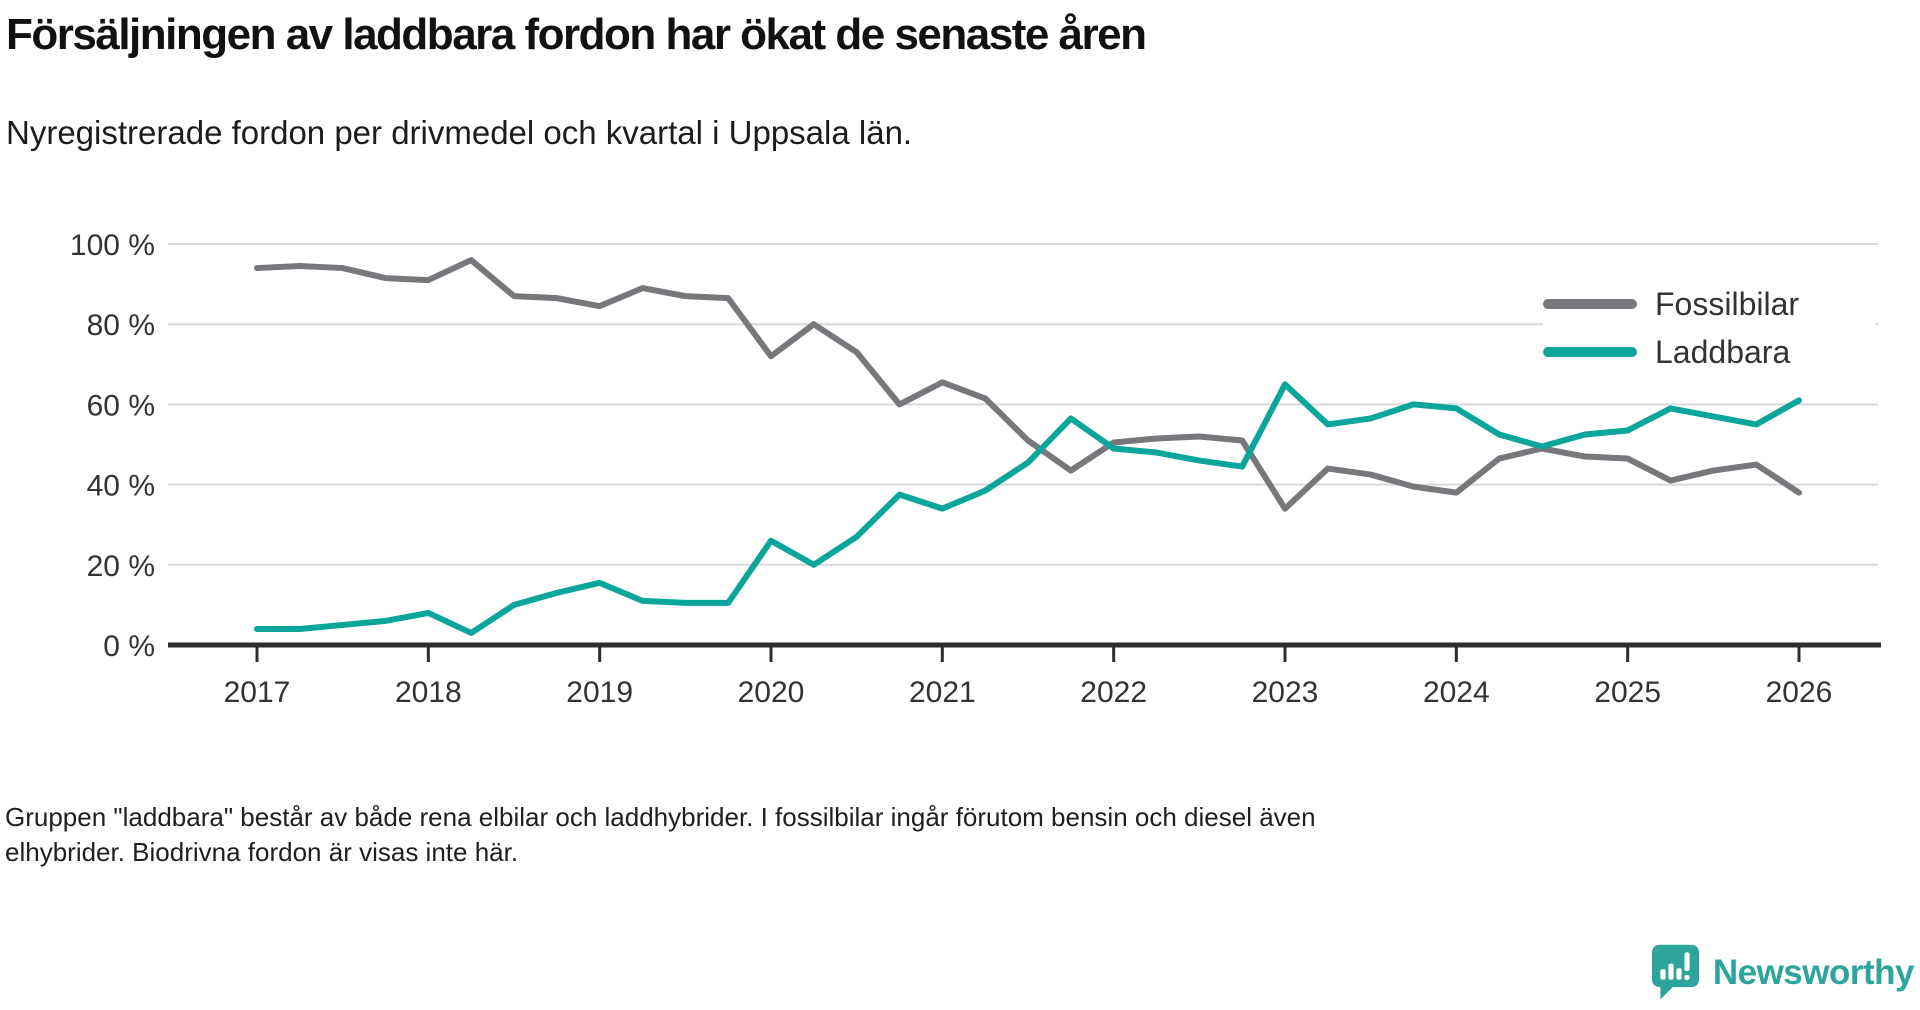 The height and width of the screenshot is (1010, 1920). What do you see at coordinates (257, 692) in the screenshot?
I see `x-tick-label: 2017` at bounding box center [257, 692].